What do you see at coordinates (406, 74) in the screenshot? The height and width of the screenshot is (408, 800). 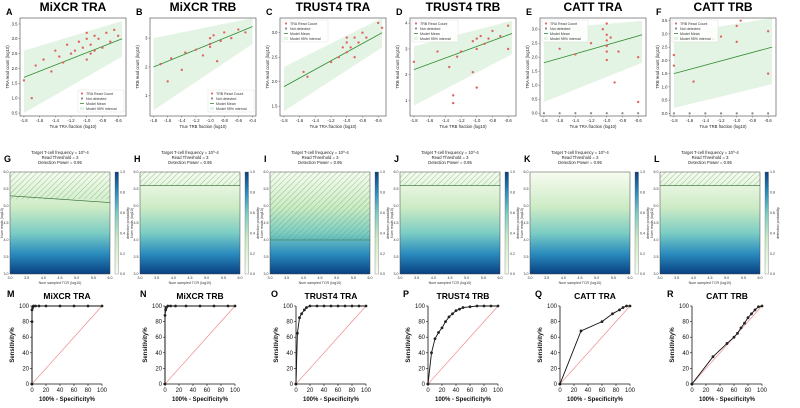 I see `y-tick-label: 2` at bounding box center [406, 74].